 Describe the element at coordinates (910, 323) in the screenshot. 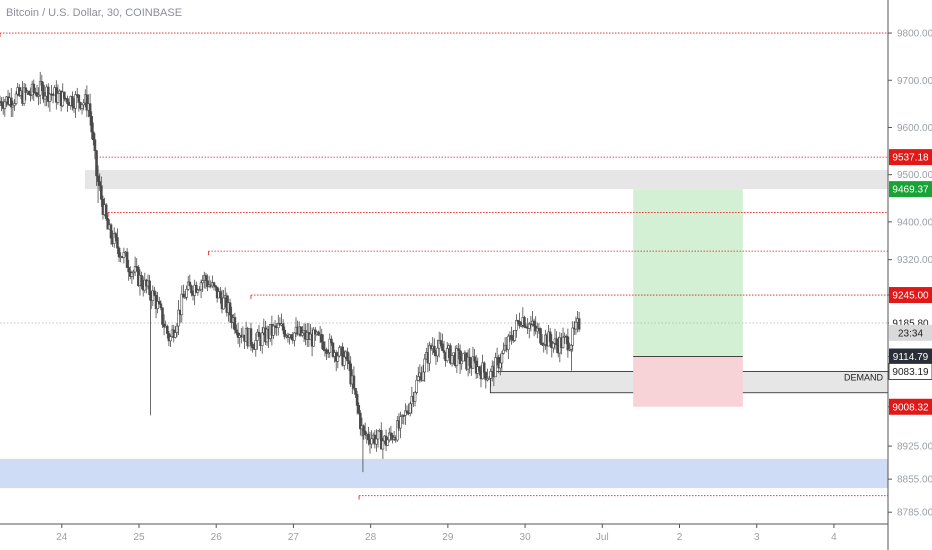

I see `price-label-3: 9185.80` at that location.